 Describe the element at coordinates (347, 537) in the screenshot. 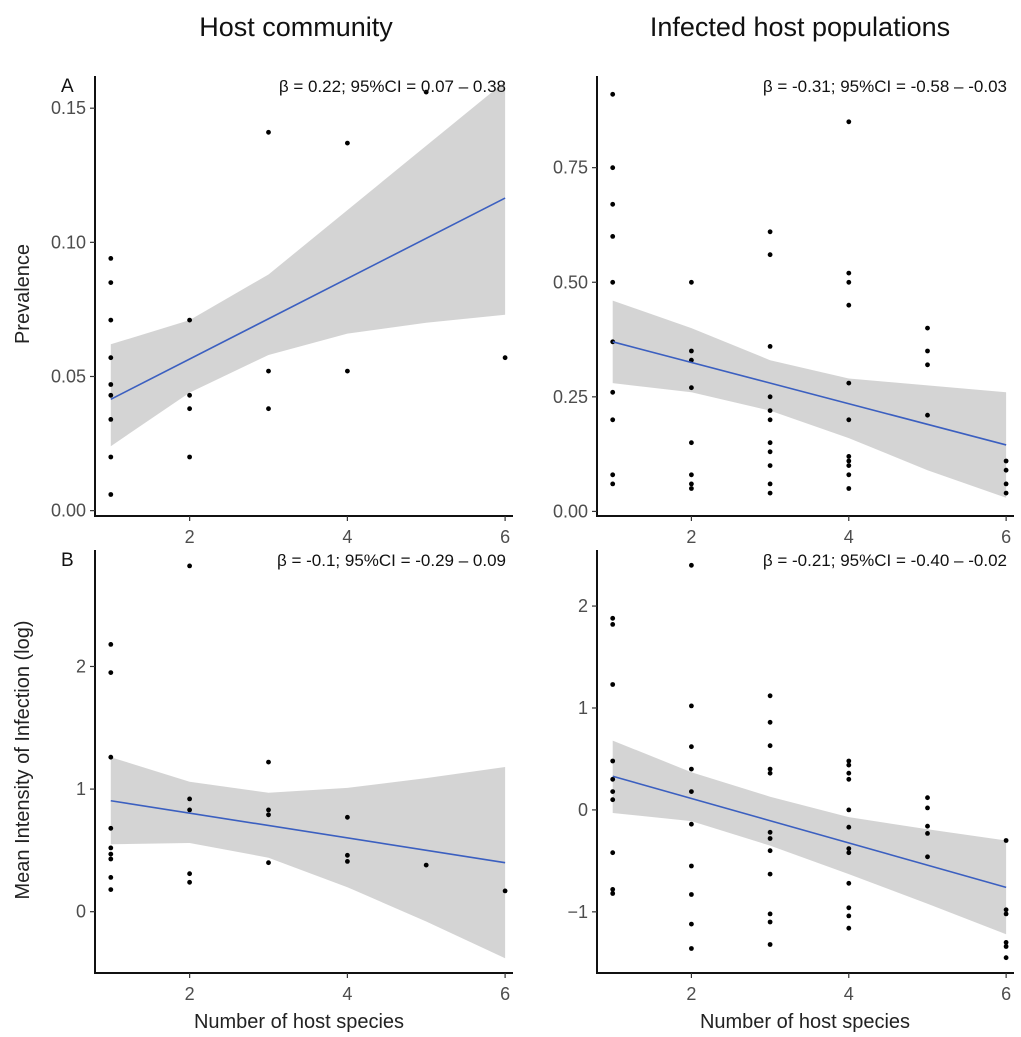

I see `x-tick-label-a-left-1: 4` at that location.